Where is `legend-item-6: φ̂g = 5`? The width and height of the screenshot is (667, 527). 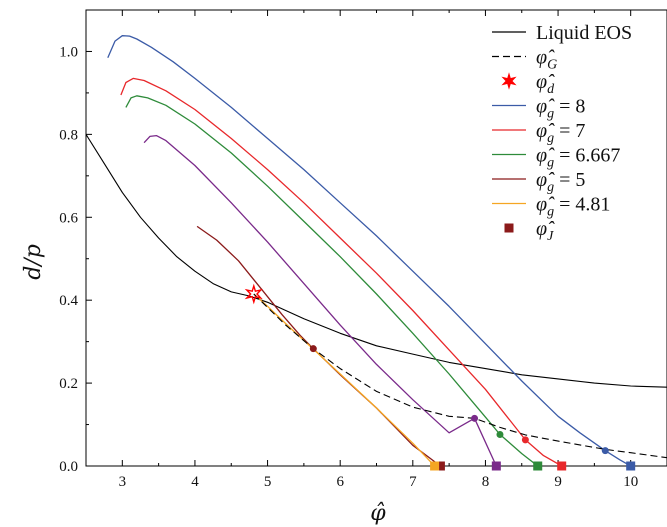
legend-item-6: φ̂g = 5 is located at coordinates (538, 182).